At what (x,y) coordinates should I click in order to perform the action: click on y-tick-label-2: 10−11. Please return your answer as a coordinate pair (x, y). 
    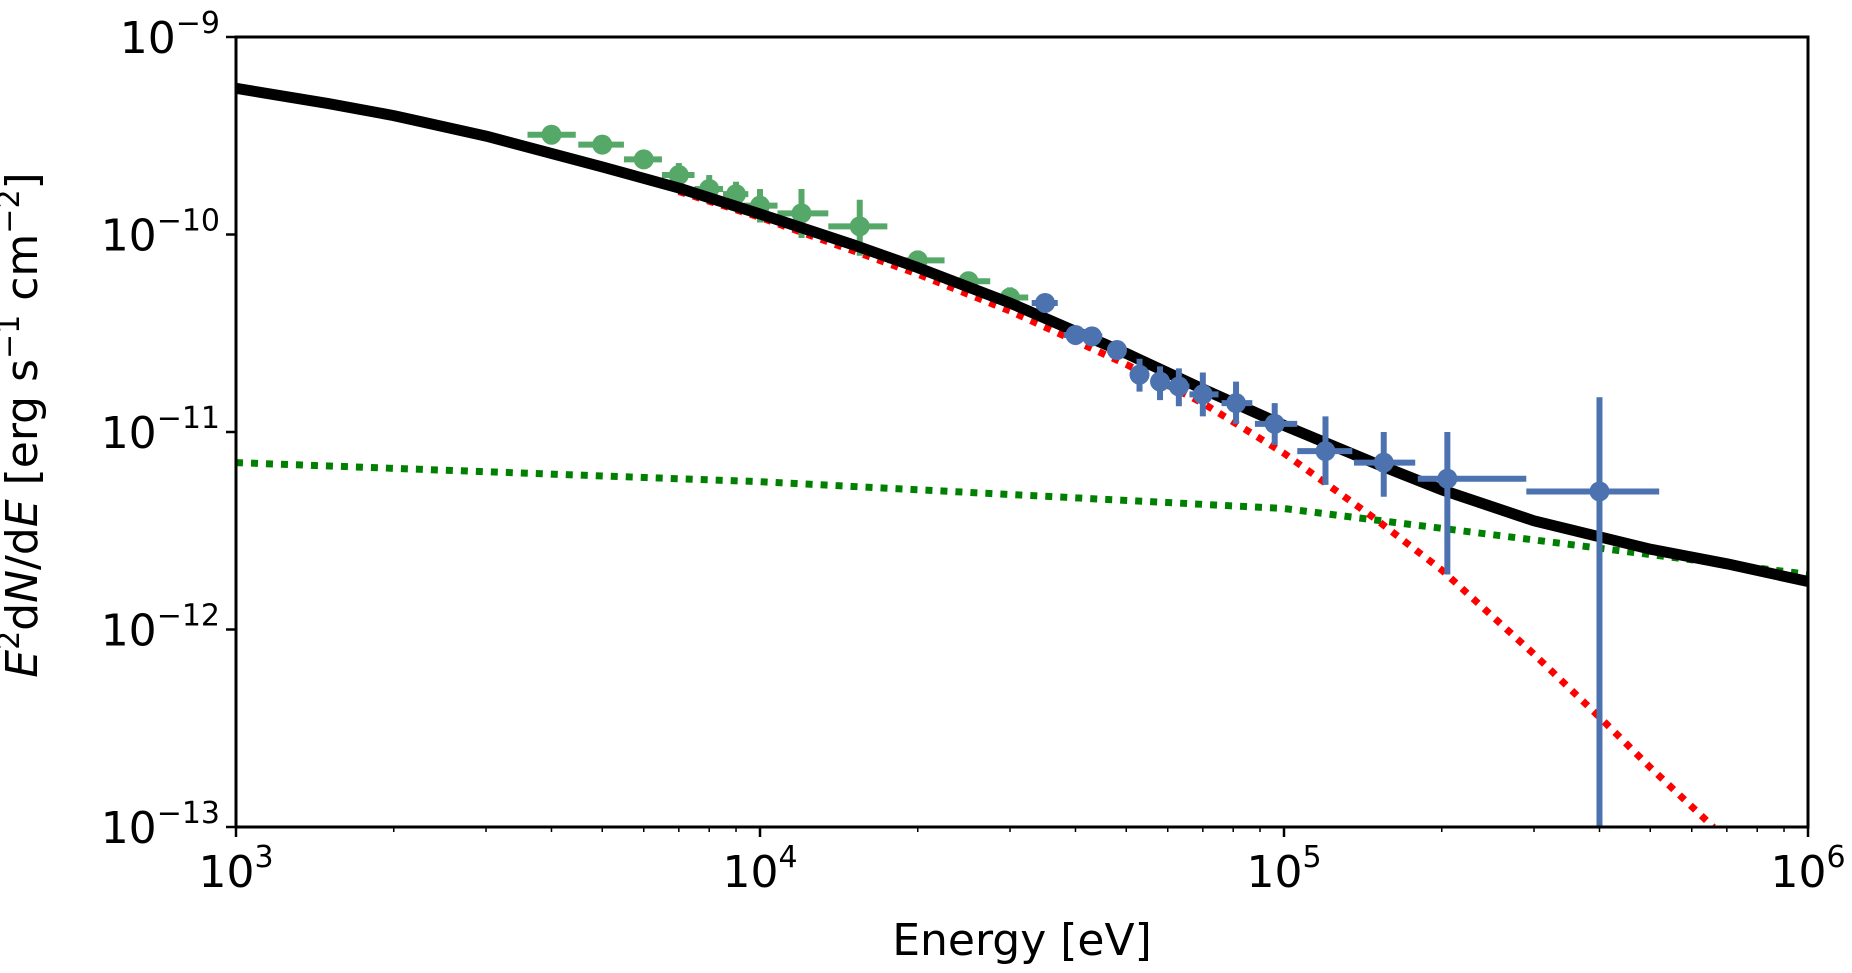
    Looking at the image, I should click on (160, 430).